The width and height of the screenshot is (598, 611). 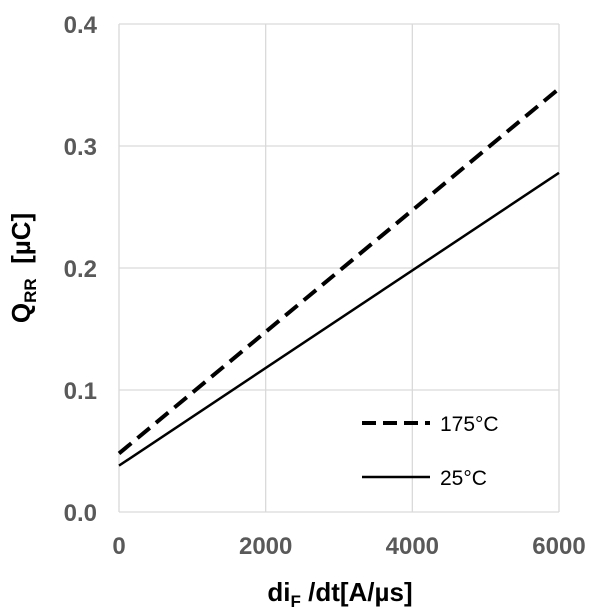 What do you see at coordinates (469, 424) in the screenshot?
I see `legend-label-175c: 175°C` at bounding box center [469, 424].